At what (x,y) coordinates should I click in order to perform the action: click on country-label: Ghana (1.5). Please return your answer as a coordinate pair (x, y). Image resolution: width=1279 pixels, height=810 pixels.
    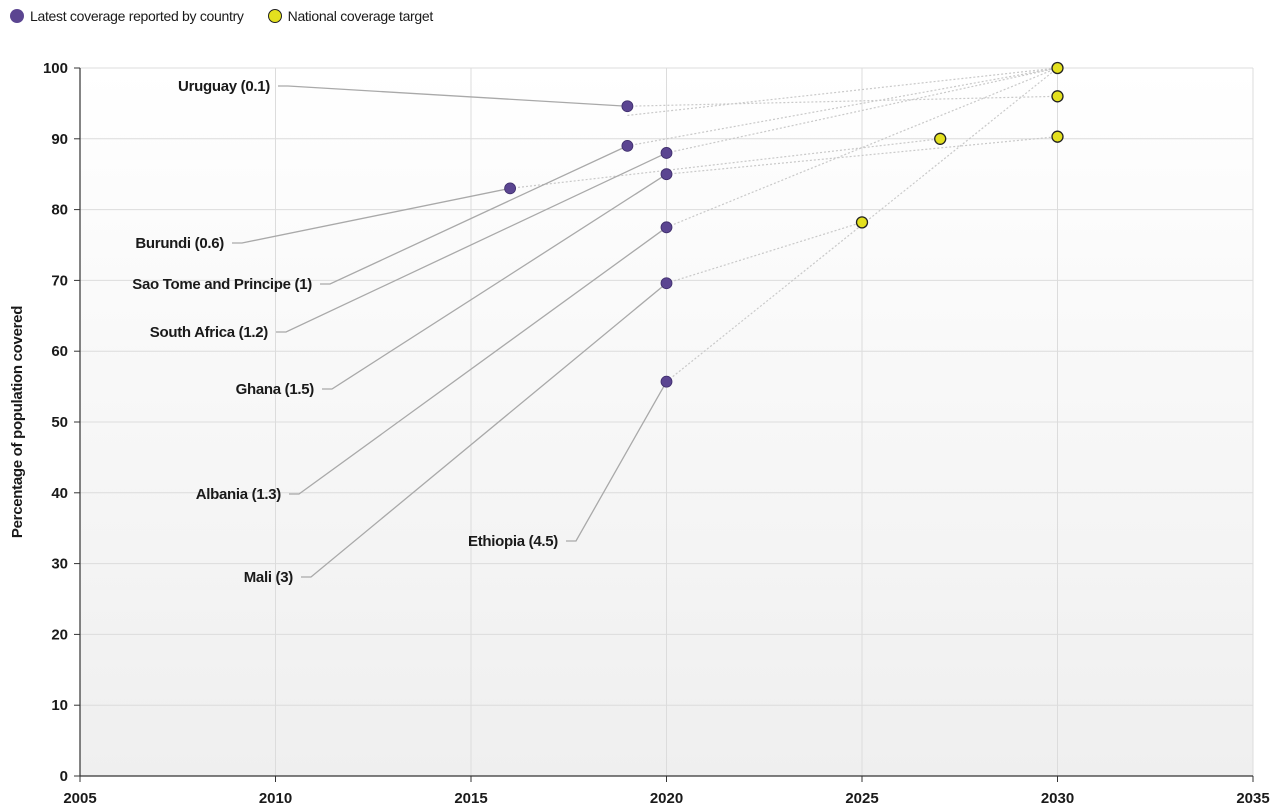
    Looking at the image, I should click on (275, 389).